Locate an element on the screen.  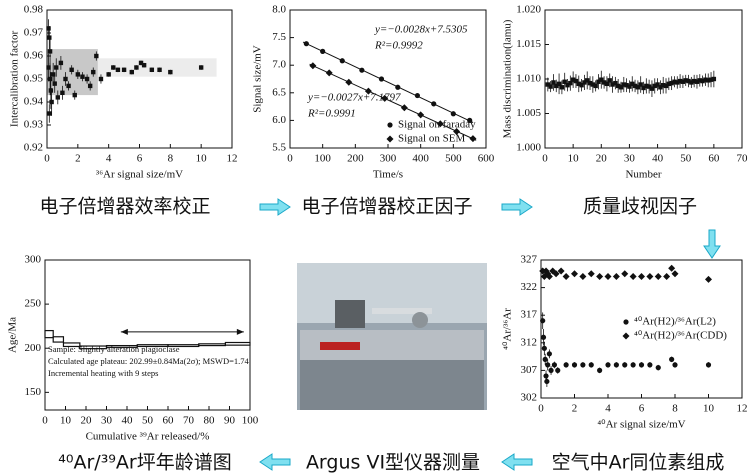
legend-label: ⁴⁰Ar(H2)/³⁶Ar(L2) is located at coordinates (675, 322).